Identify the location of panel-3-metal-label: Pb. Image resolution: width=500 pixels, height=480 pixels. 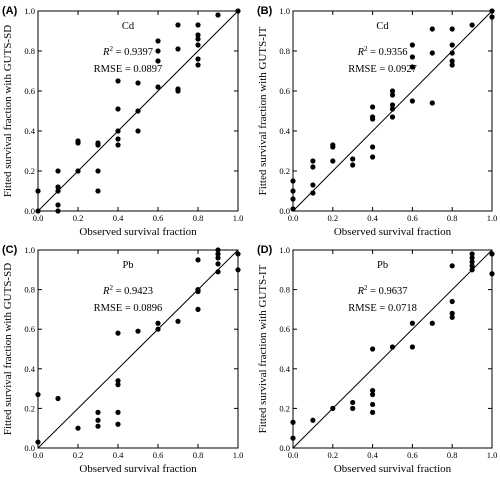
(127, 265).